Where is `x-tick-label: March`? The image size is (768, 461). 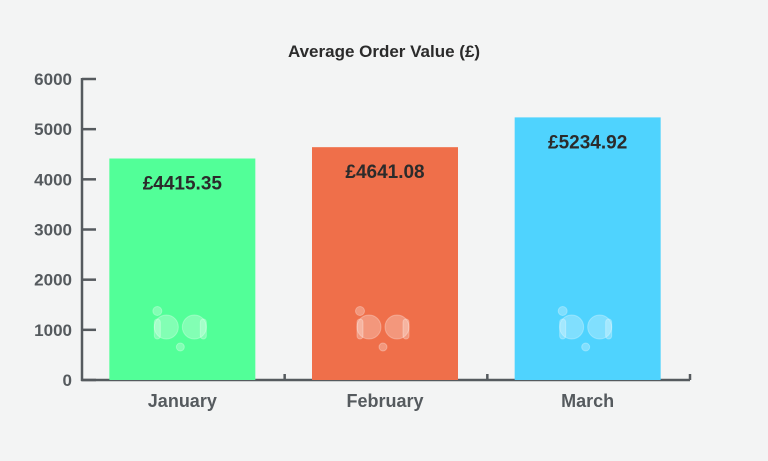
x-tick-label: March is located at coordinates (587, 401).